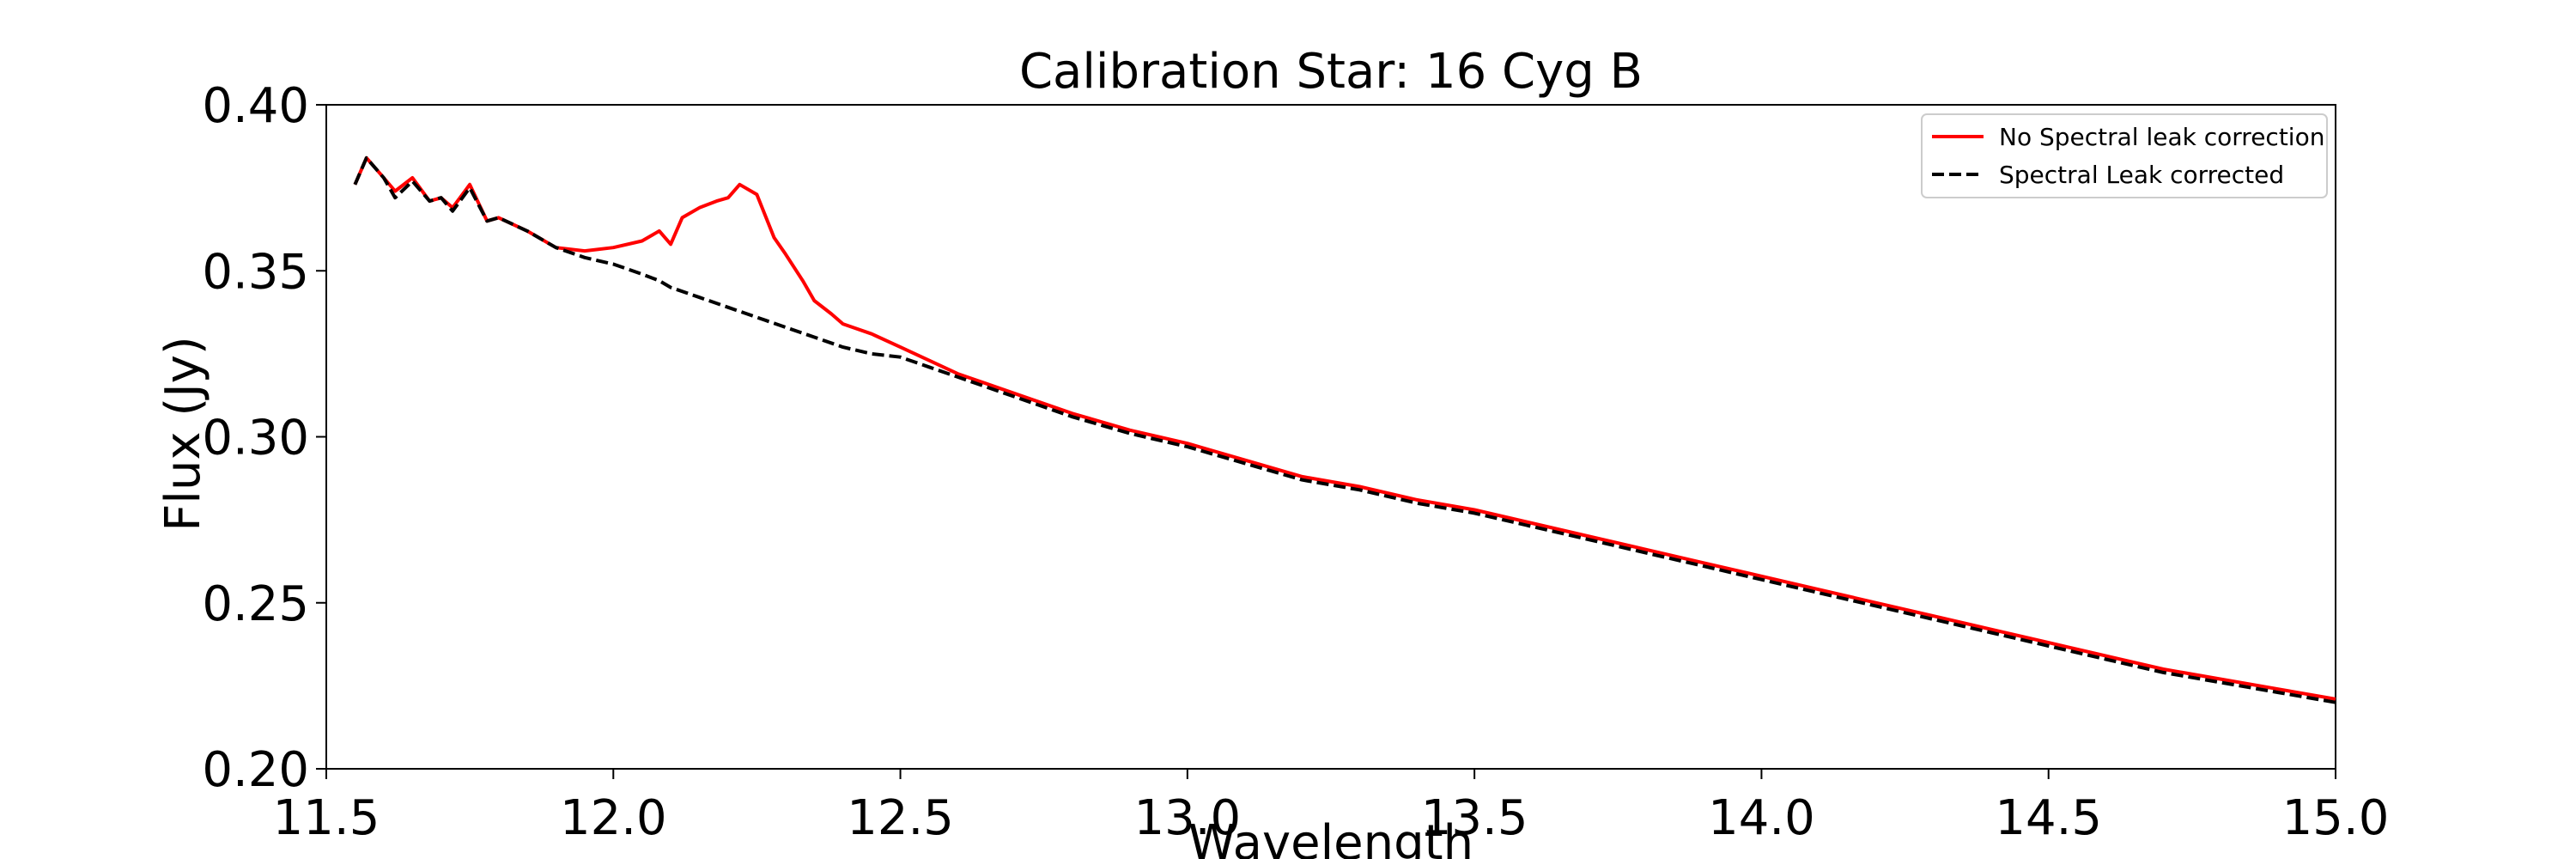 This screenshot has width=2576, height=859. What do you see at coordinates (326, 818) in the screenshot?
I see `x-tick-label: 11.5` at bounding box center [326, 818].